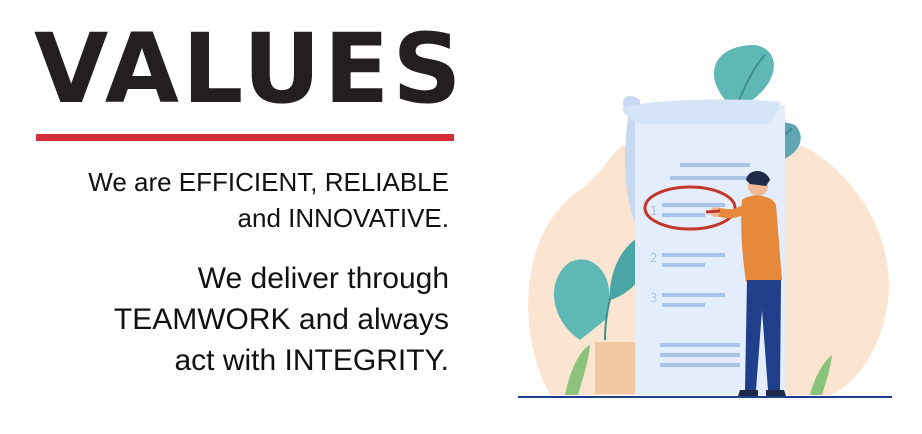 Image resolution: width=922 pixels, height=434 pixels. Describe the element at coordinates (249, 69) in the screenshot. I see `values-title: VALUES` at that location.